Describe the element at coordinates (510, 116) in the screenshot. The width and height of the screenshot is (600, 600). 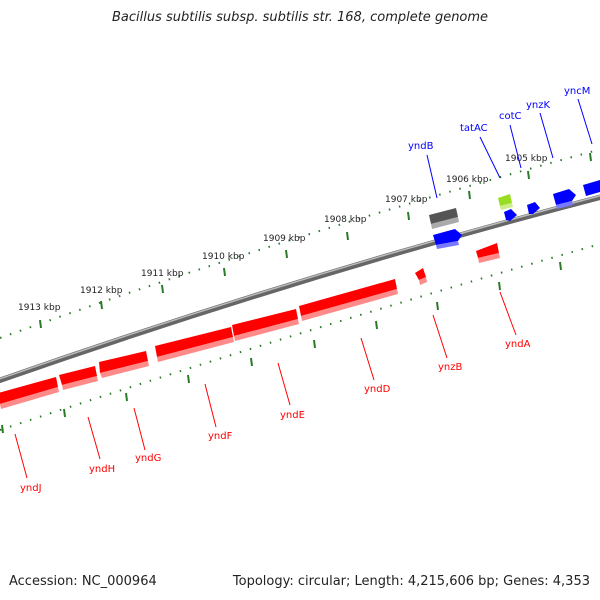
I see `gene-label-forward: cotC` at that location.